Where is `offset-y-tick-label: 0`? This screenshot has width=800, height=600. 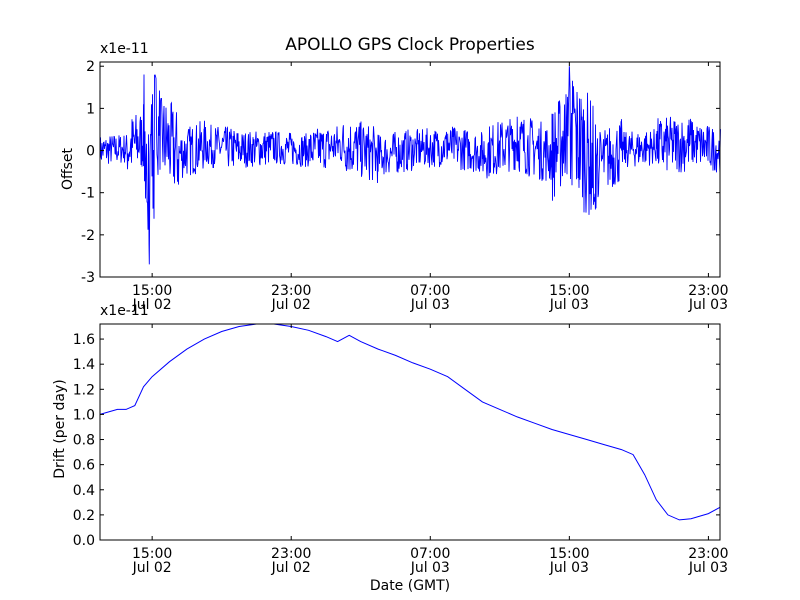 offset-y-tick-label: 0 is located at coordinates (90, 152).